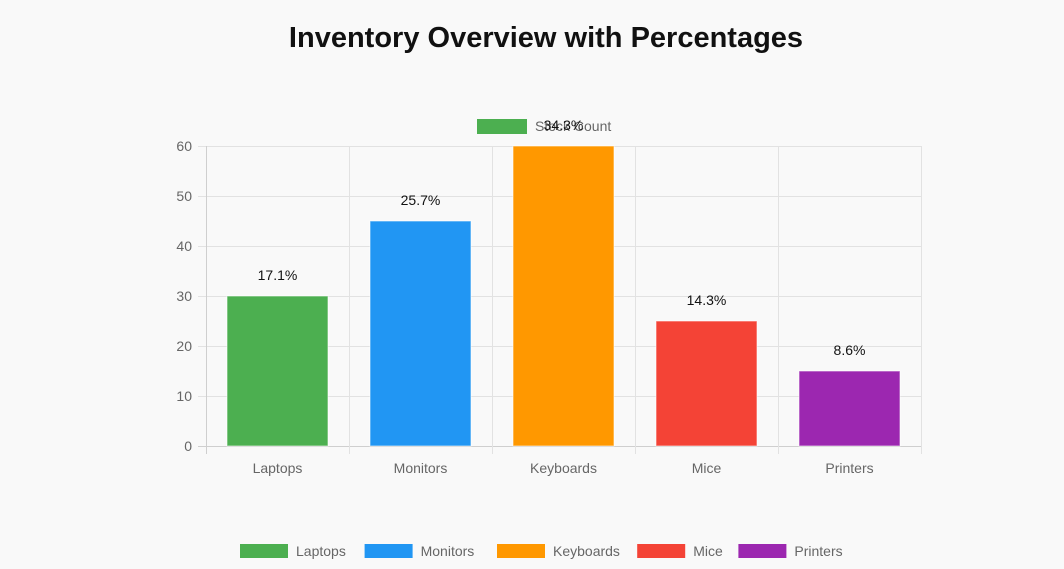 This screenshot has height=569, width=1064. What do you see at coordinates (707, 468) in the screenshot?
I see `x-tick-label: Mice` at bounding box center [707, 468].